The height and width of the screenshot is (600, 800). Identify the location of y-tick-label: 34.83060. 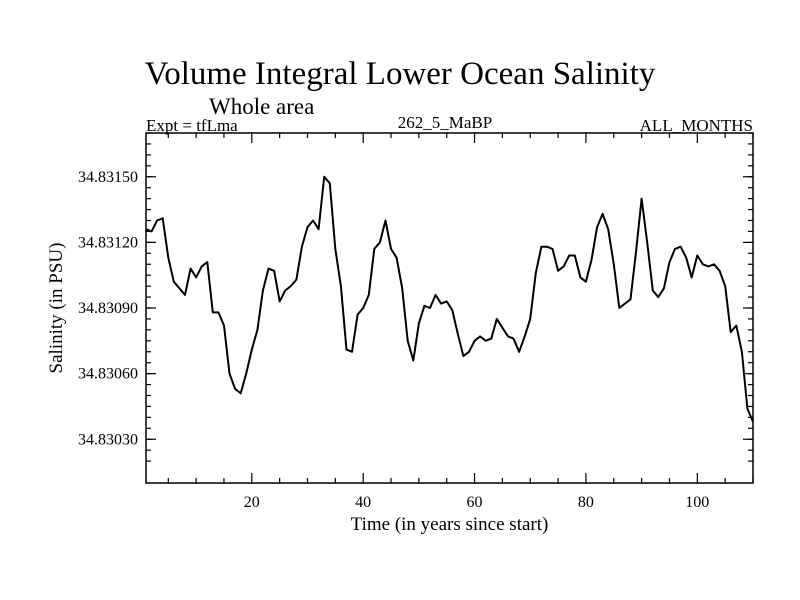
(108, 374).